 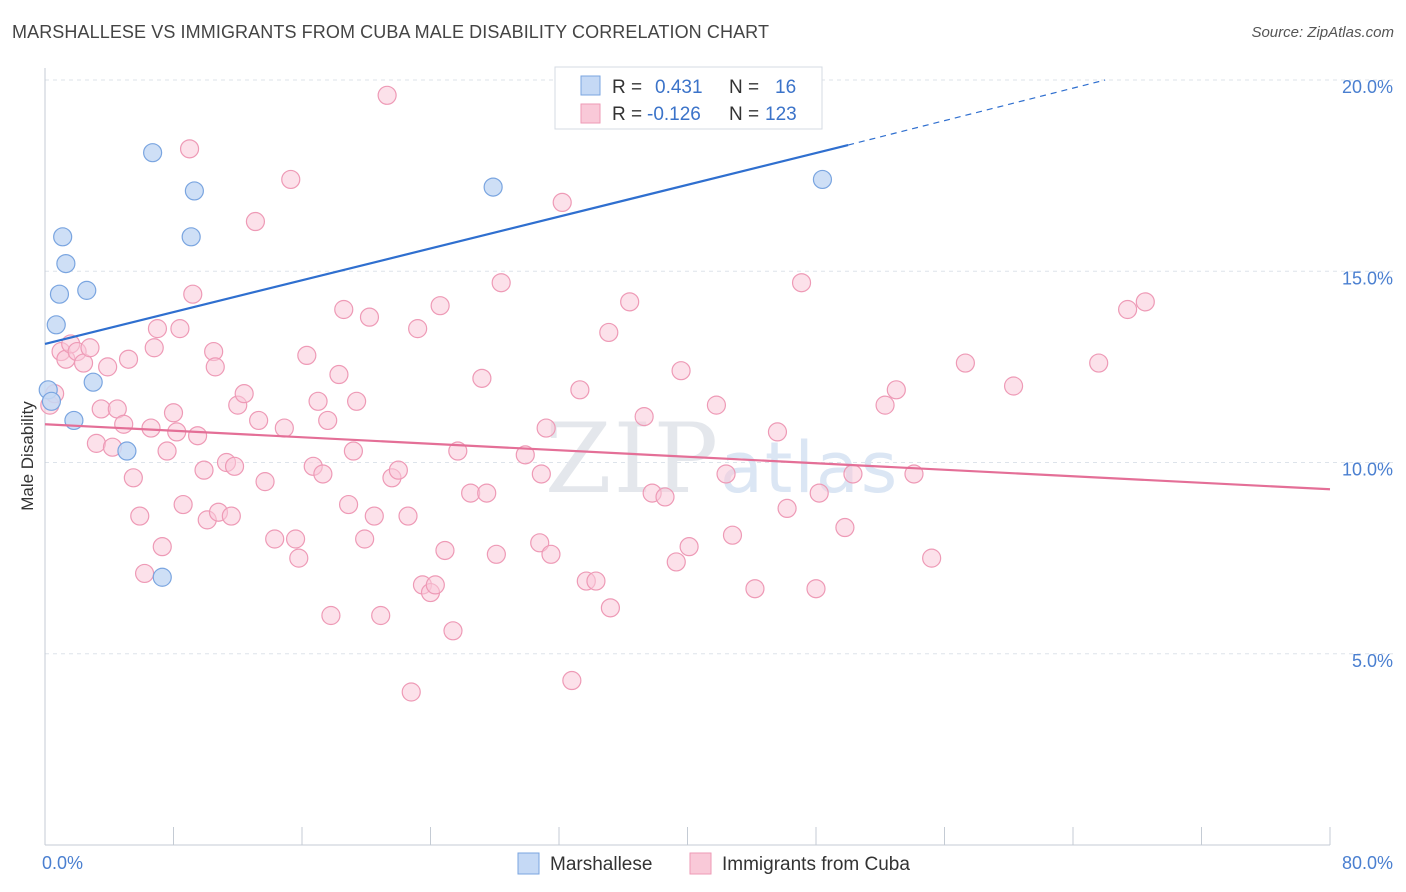 I want to click on bottom-legend-label-cuba: Immigrants from Cuba, so click(x=816, y=864).